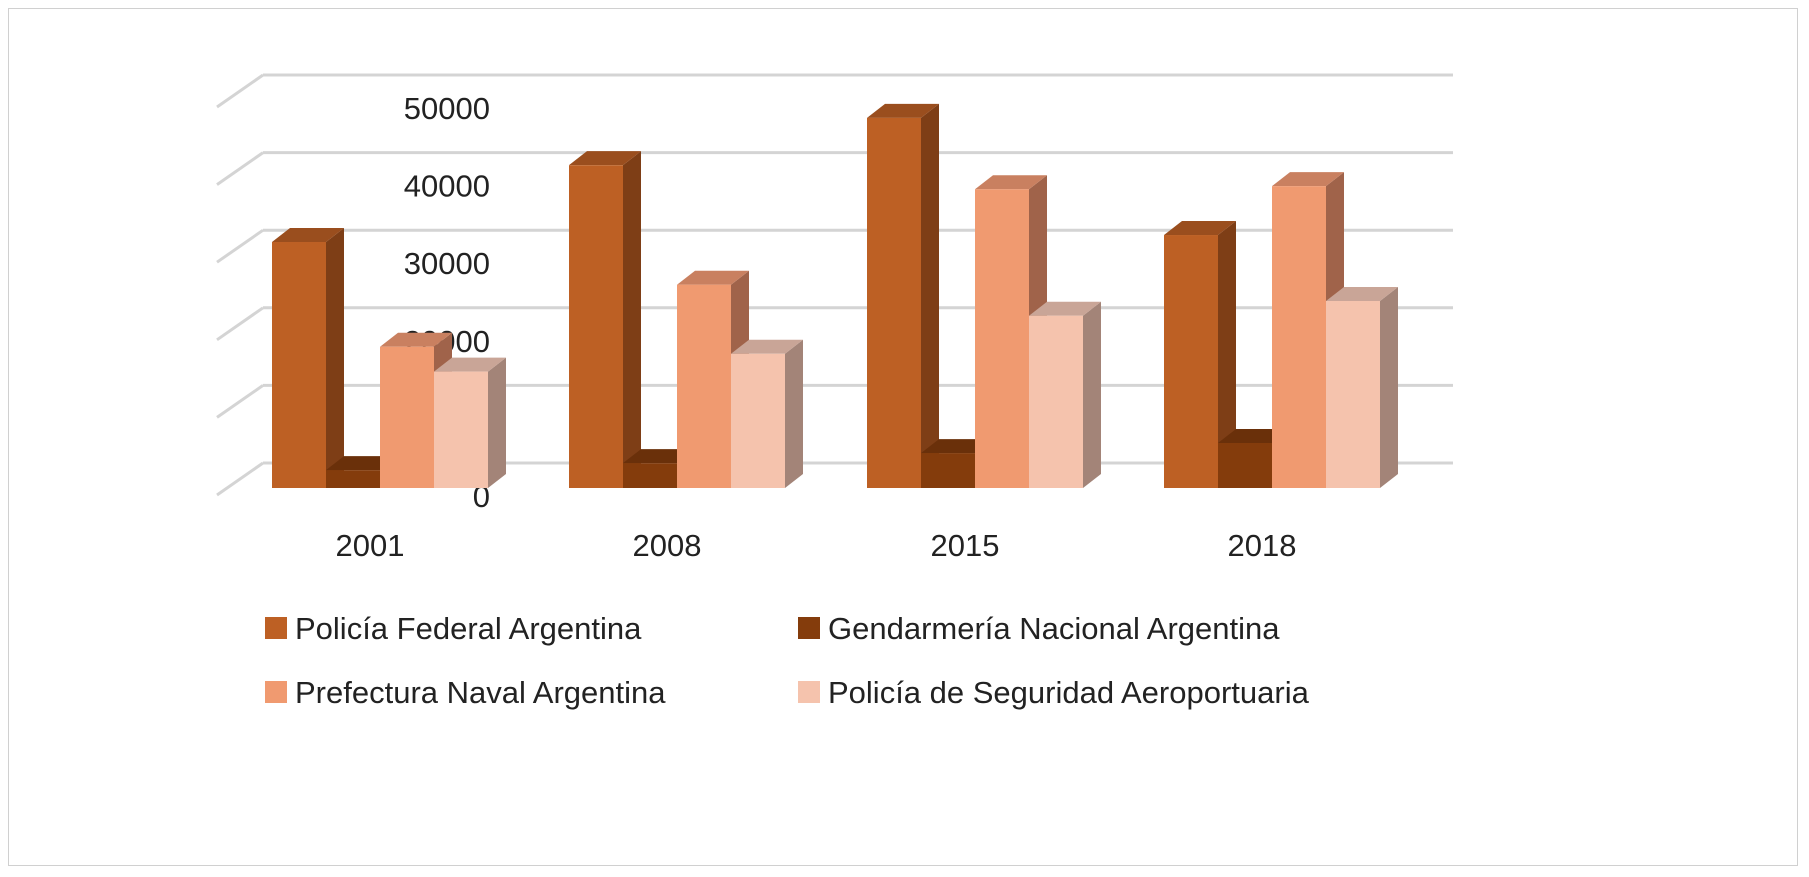 The height and width of the screenshot is (877, 1809). Describe the element at coordinates (447, 263) in the screenshot. I see `y-tick-label: 30000` at that location.